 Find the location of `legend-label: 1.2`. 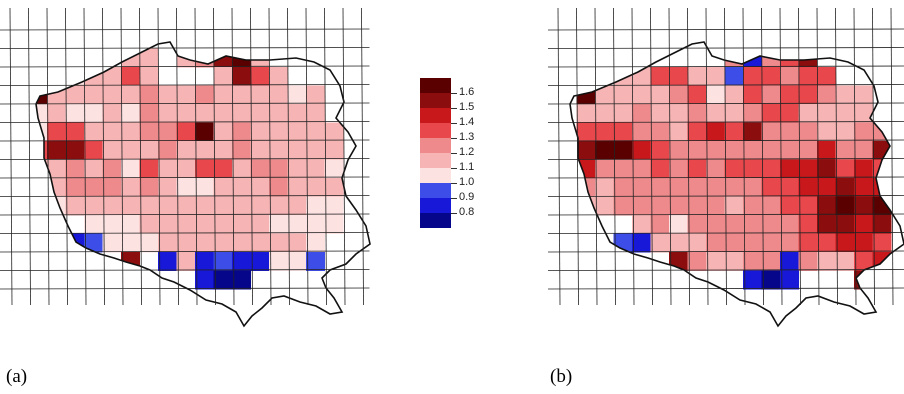

legend-label: 1.2 is located at coordinates (467, 152).